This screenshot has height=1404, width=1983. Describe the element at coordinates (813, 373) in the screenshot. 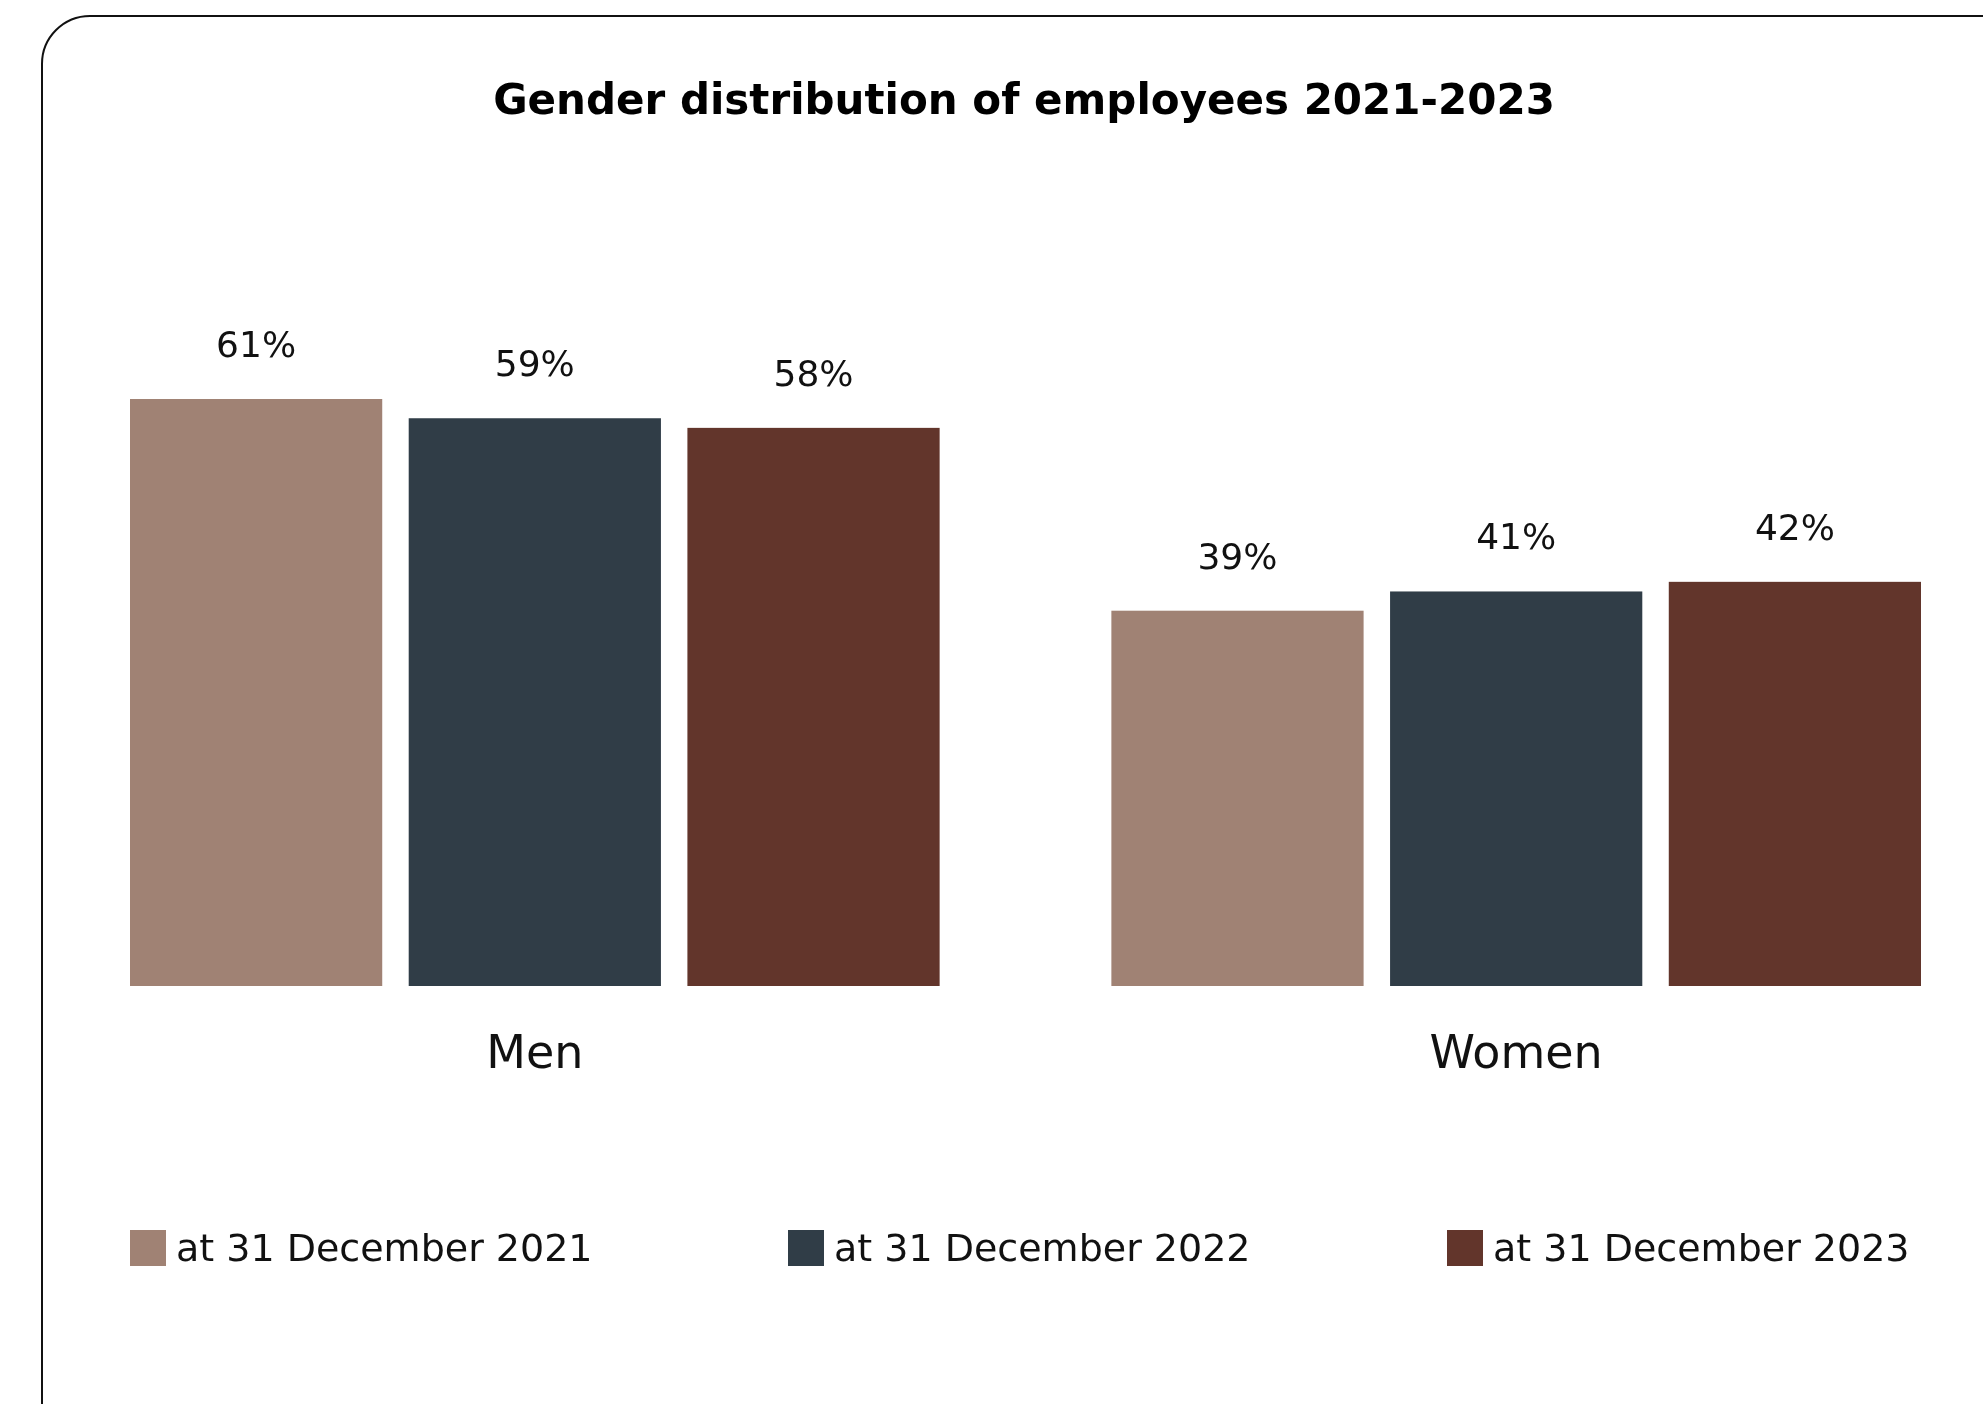

I see `data-label: 58%` at that location.